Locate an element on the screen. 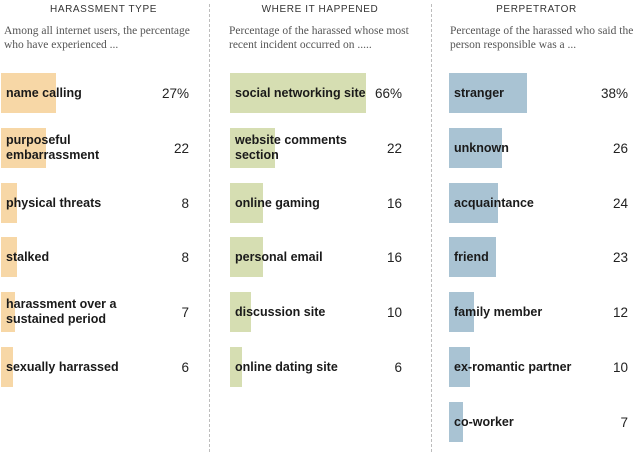  bar-label: unknown is located at coordinates (481, 147).